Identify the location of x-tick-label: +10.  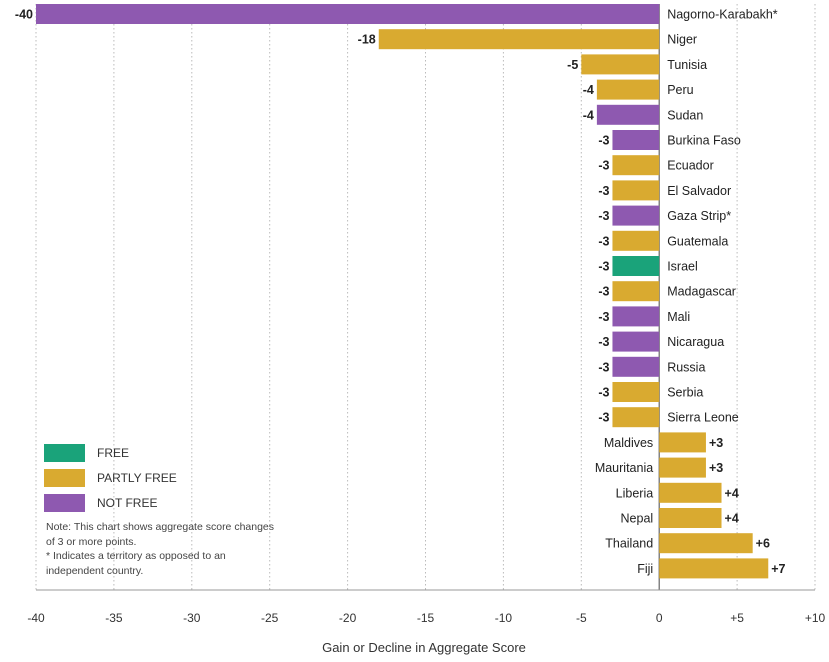
(815, 618).